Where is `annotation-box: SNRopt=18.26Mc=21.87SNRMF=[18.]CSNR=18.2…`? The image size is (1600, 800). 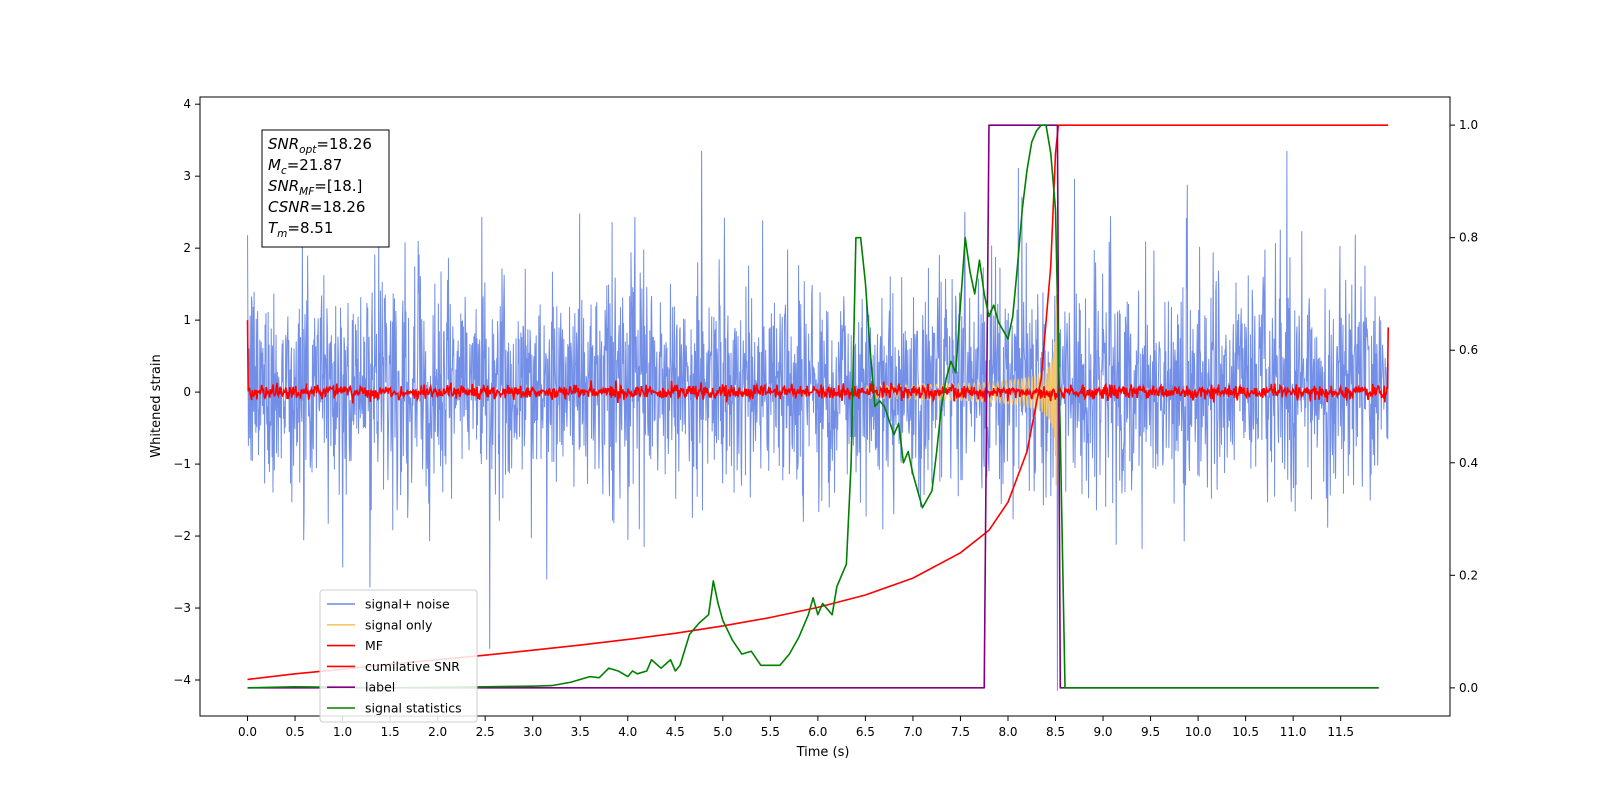
annotation-box: SNRopt=18.26Mc=21.87SNRMF=[18.]CSNR=18.2… is located at coordinates (325, 188).